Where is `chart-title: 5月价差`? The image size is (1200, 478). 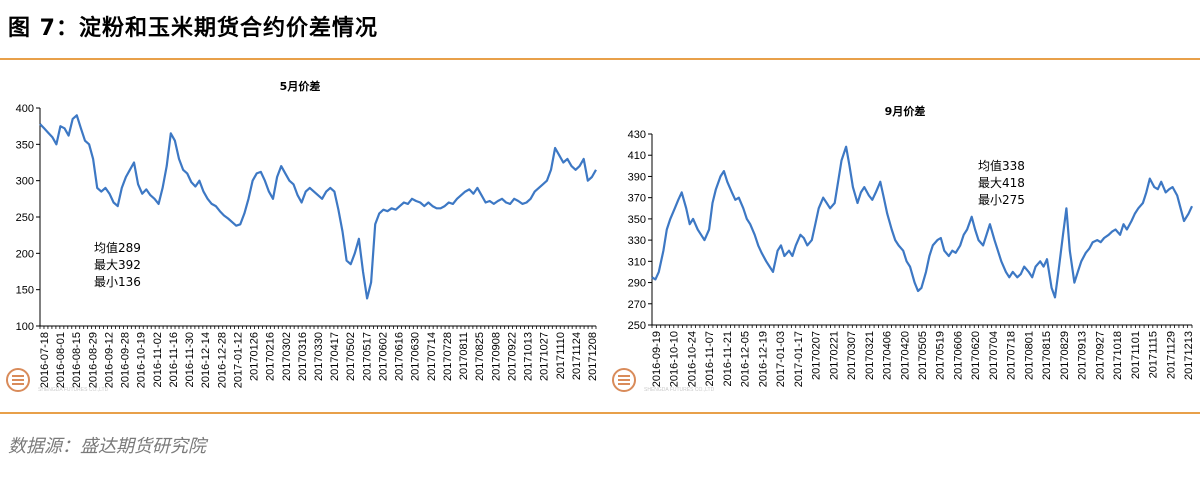
chart-title: 5月价差 is located at coordinates (300, 86).